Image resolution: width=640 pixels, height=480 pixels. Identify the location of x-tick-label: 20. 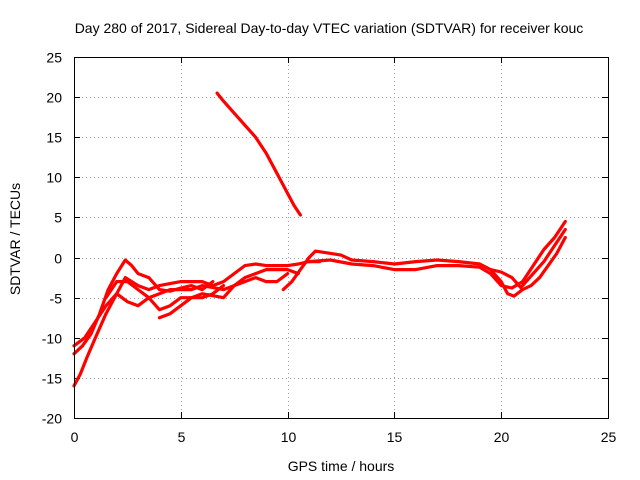
(502, 437).